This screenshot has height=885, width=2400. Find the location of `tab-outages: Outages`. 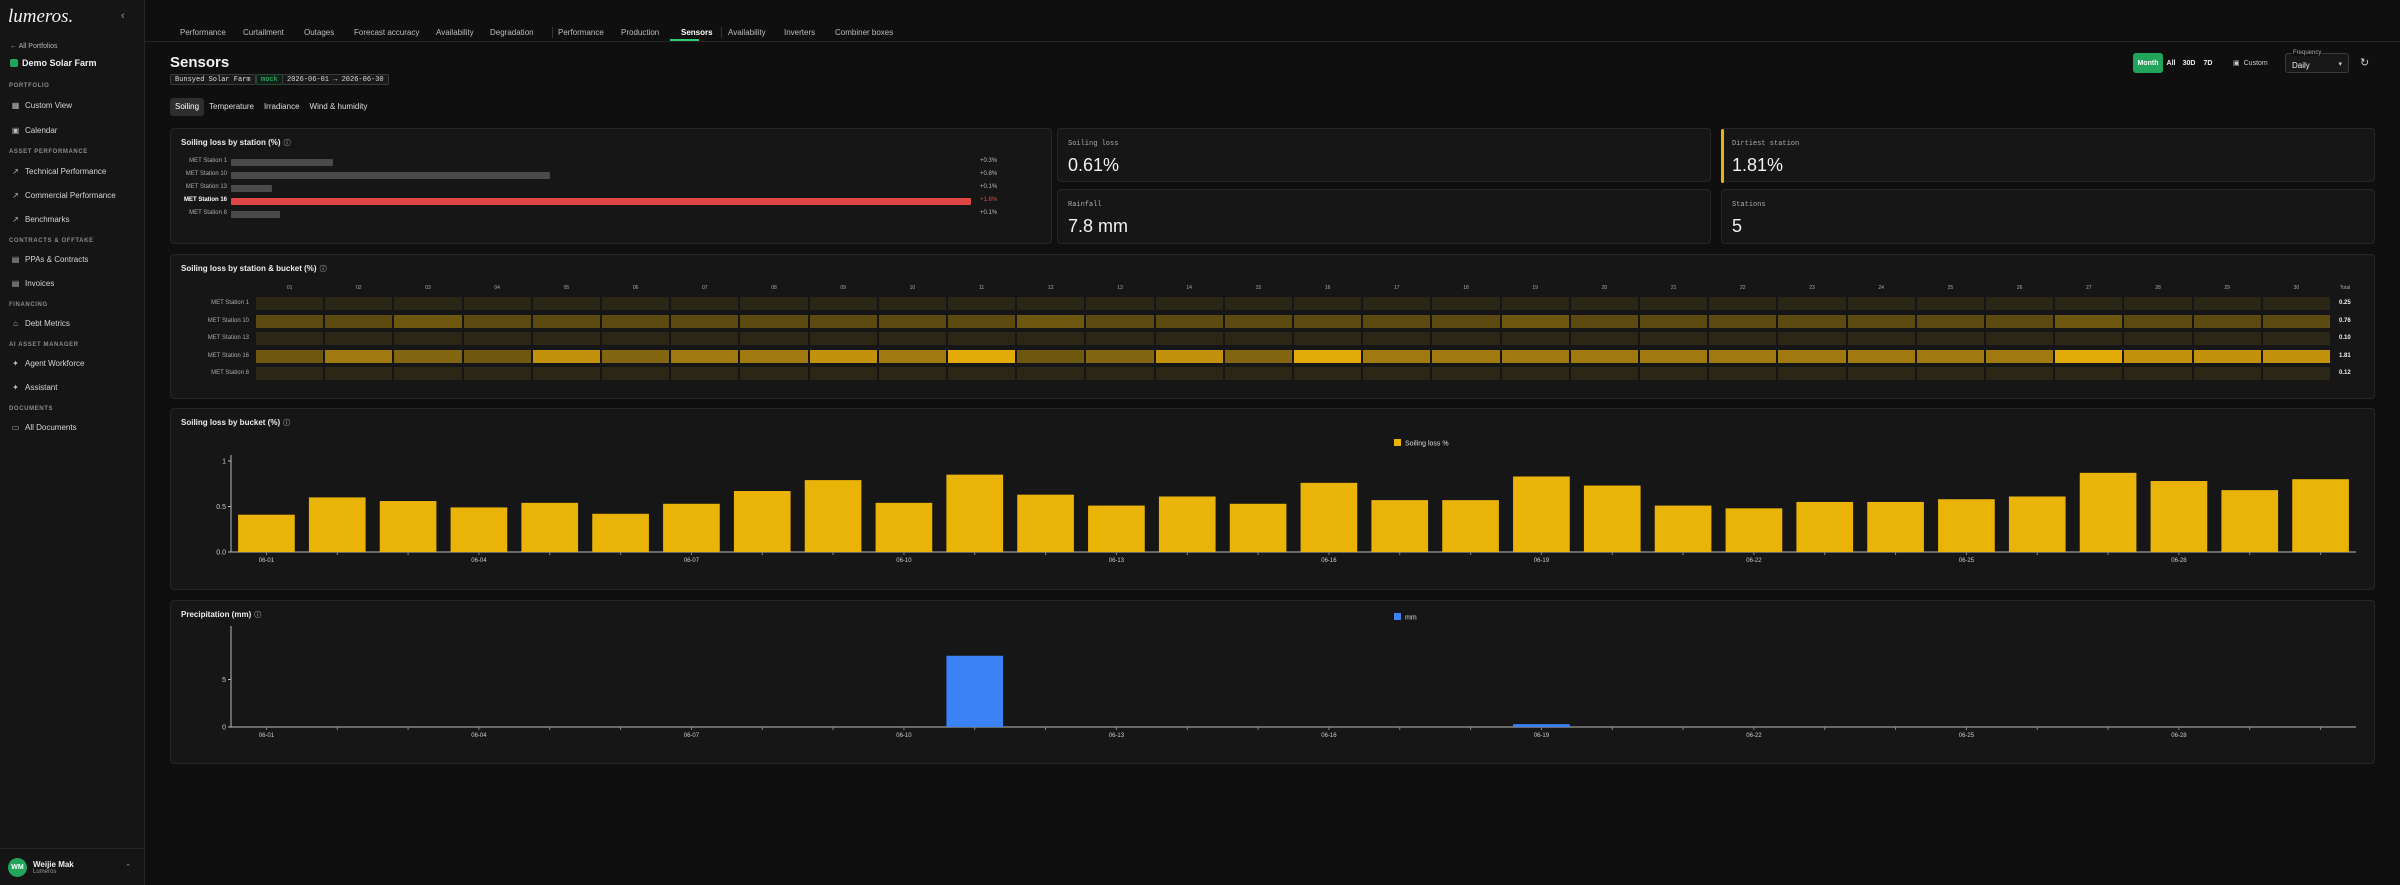

tab-outages: Outages is located at coordinates (319, 32).